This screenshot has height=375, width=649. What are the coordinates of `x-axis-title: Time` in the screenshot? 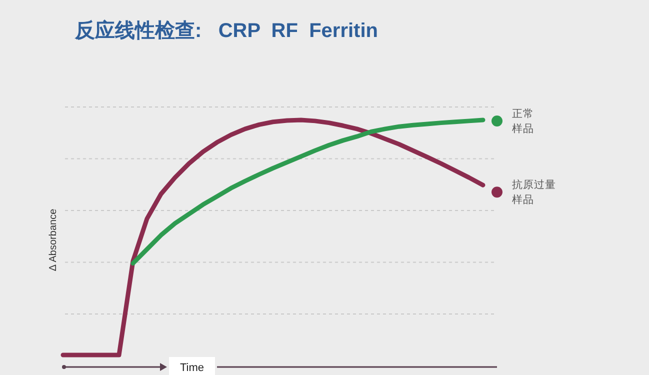 It's located at (192, 368).